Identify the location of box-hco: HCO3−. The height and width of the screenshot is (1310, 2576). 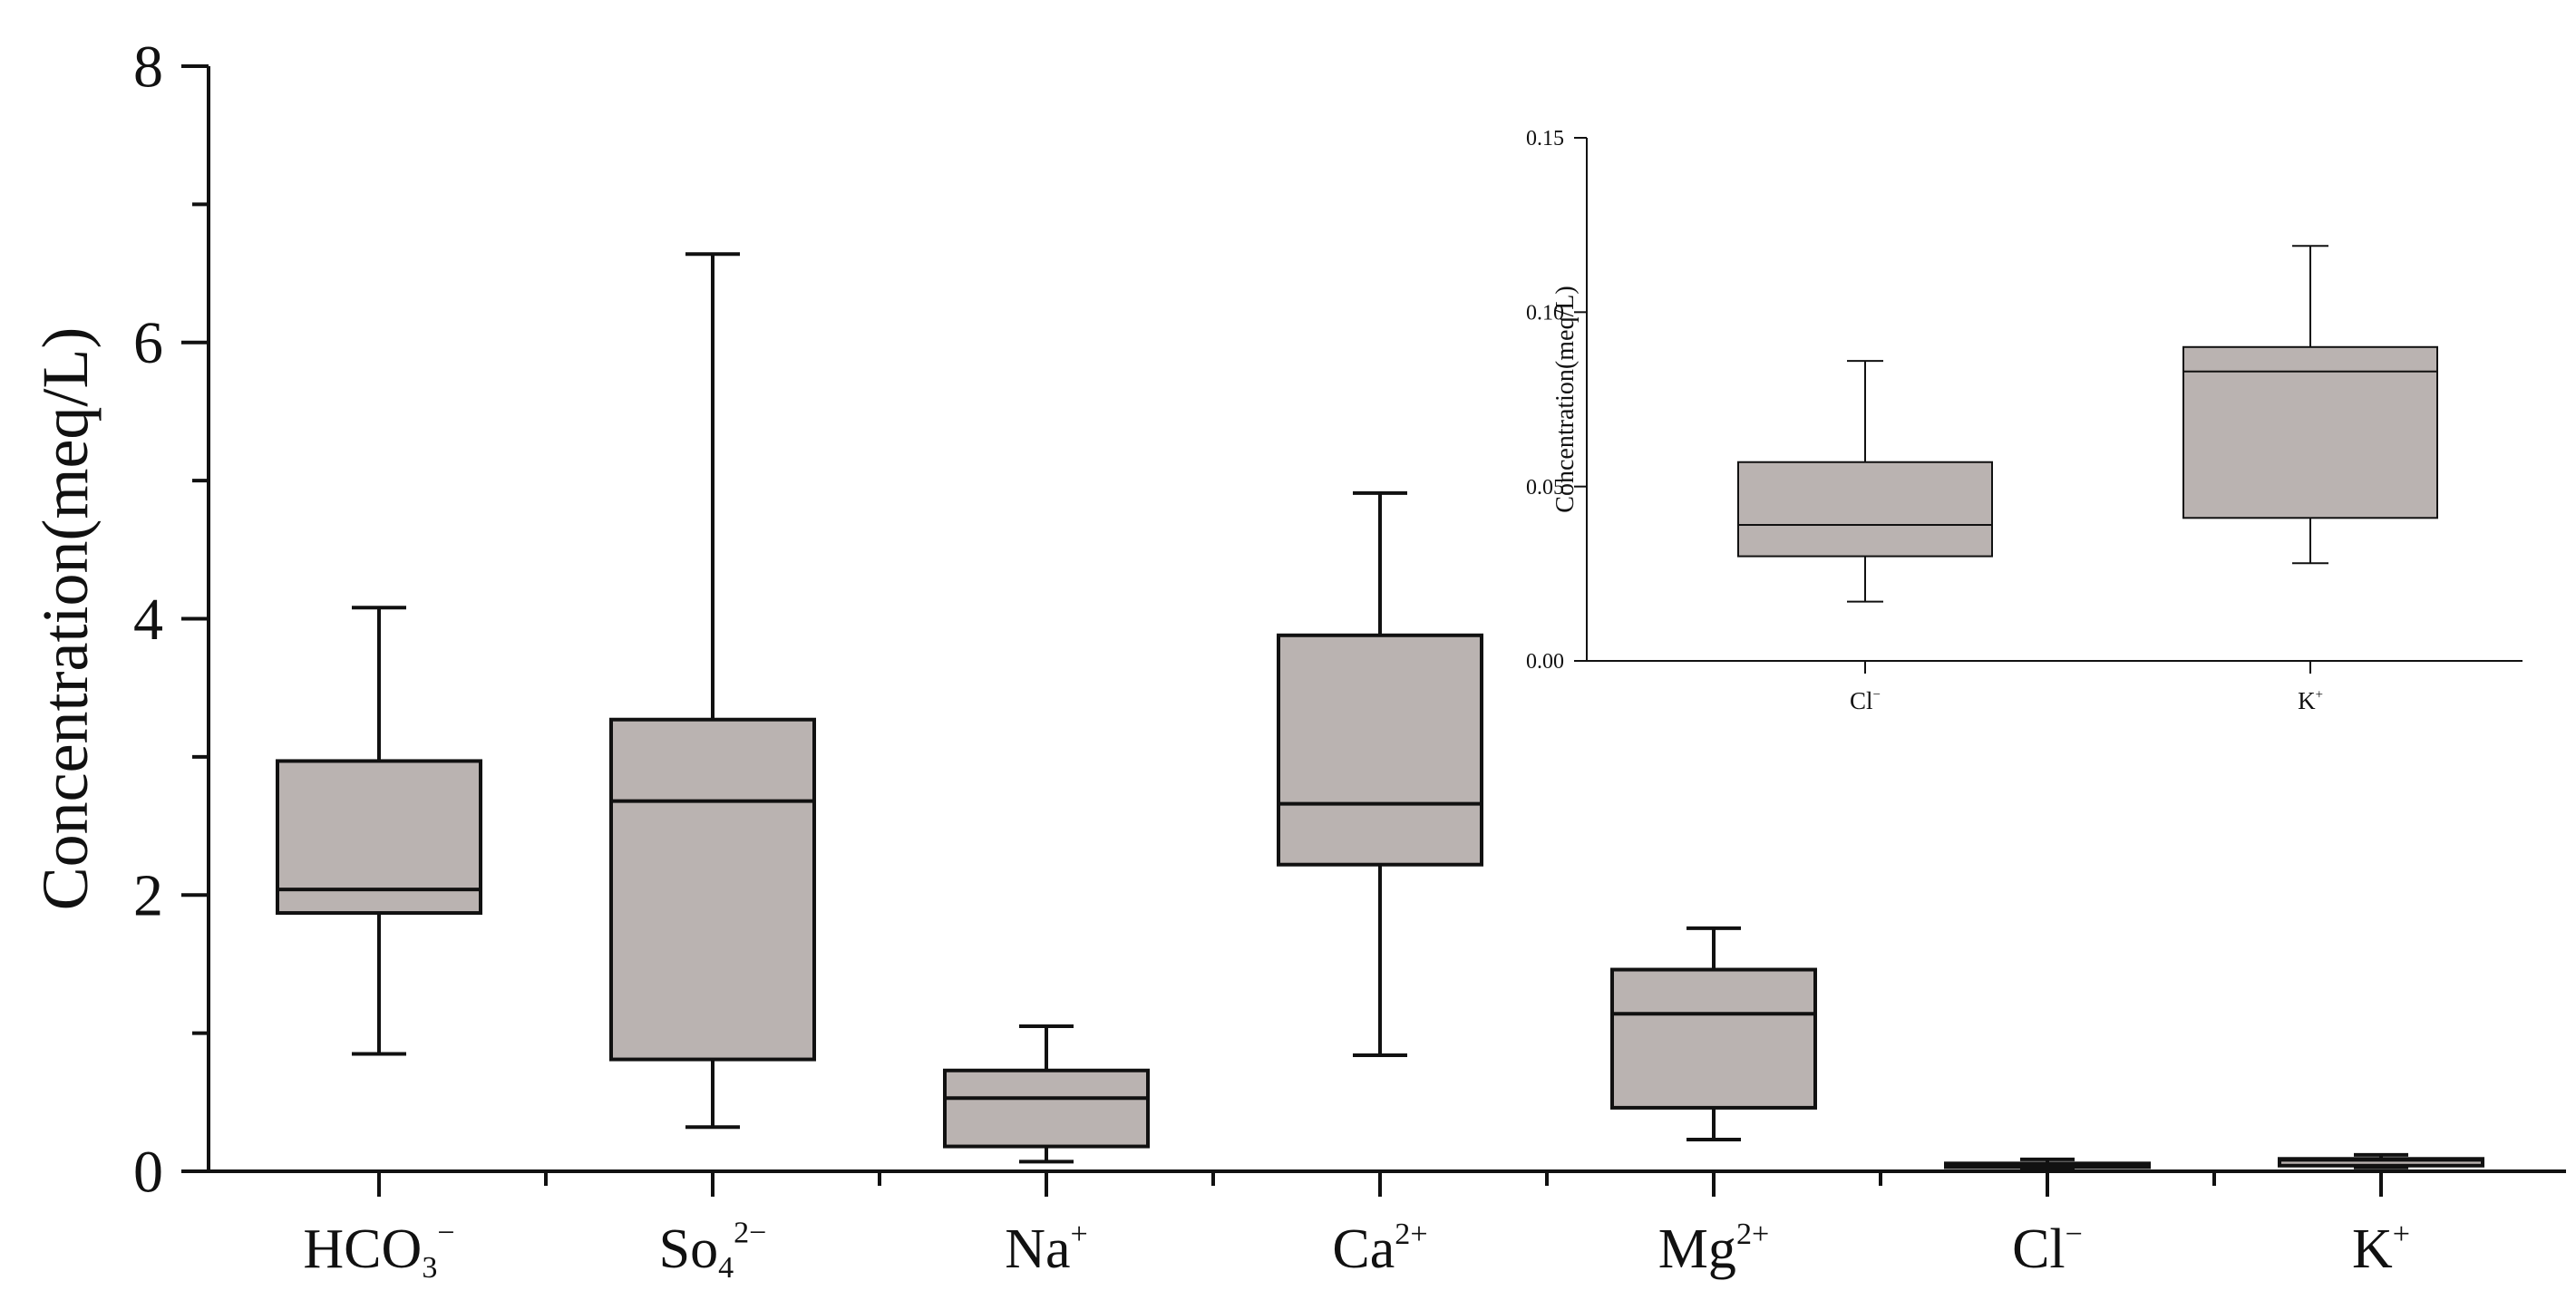
(379, 945).